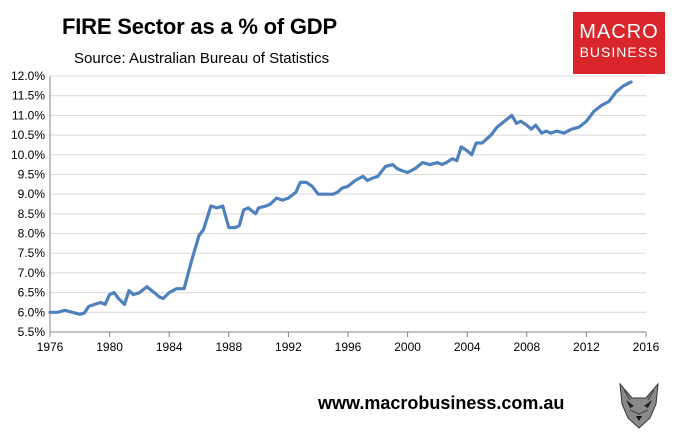 Image resolution: width=678 pixels, height=444 pixels. I want to click on y-tick-label: 7.0%, so click(32, 273).